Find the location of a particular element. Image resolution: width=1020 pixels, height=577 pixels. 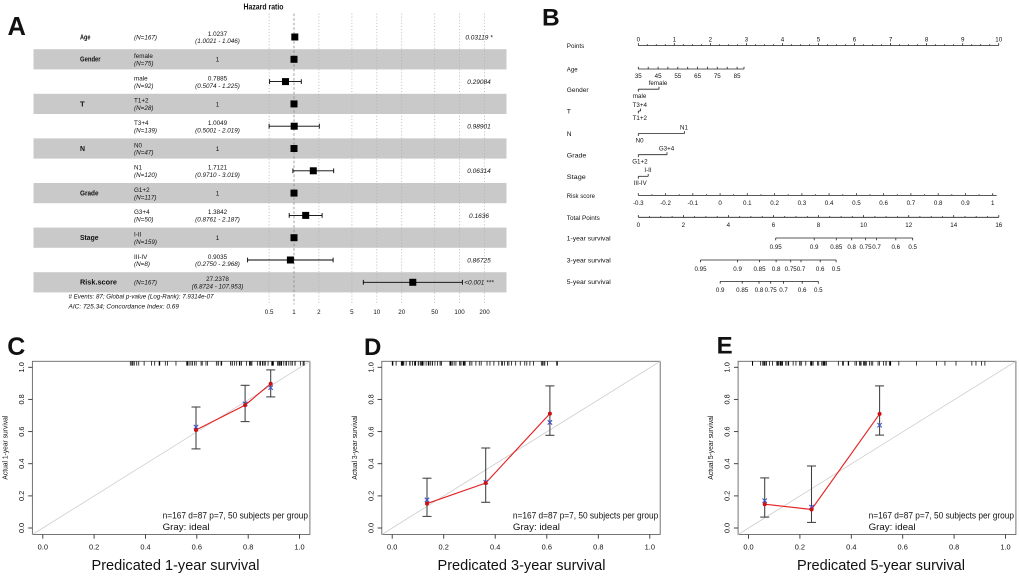

svg-text: G3+4 is located at coordinates (142, 212).